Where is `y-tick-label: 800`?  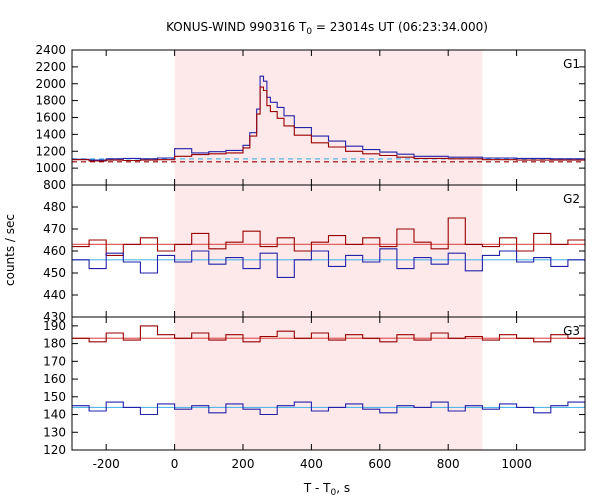
y-tick-label: 800 is located at coordinates (54, 185).